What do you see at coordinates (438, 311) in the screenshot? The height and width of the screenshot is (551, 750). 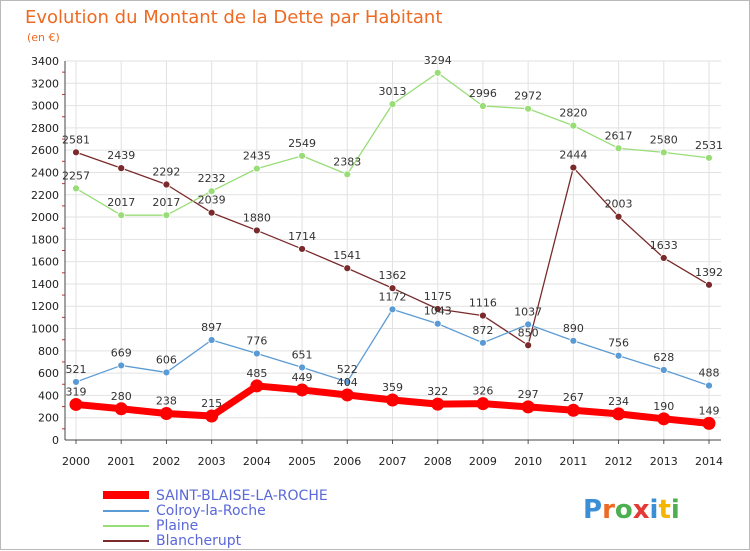 I see `data-label: 1043` at bounding box center [438, 311].